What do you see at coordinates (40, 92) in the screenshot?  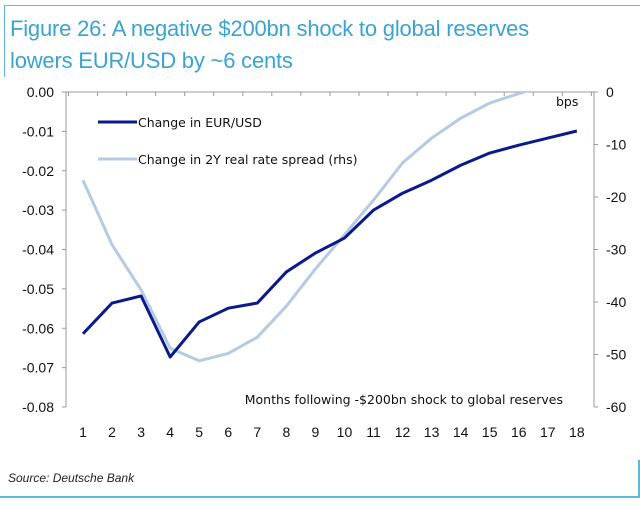 I see `y-left-tick-label: 0.00` at bounding box center [40, 92].